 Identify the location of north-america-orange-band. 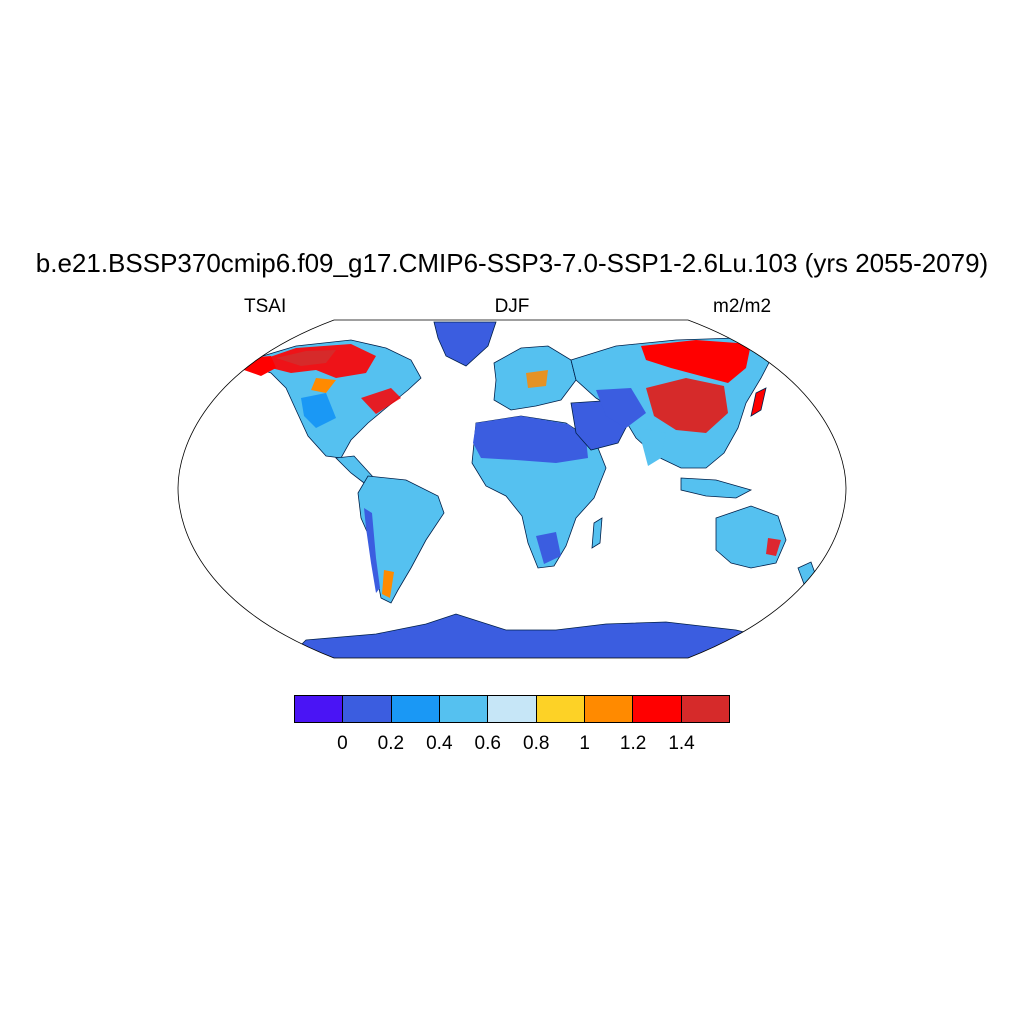
(323, 385).